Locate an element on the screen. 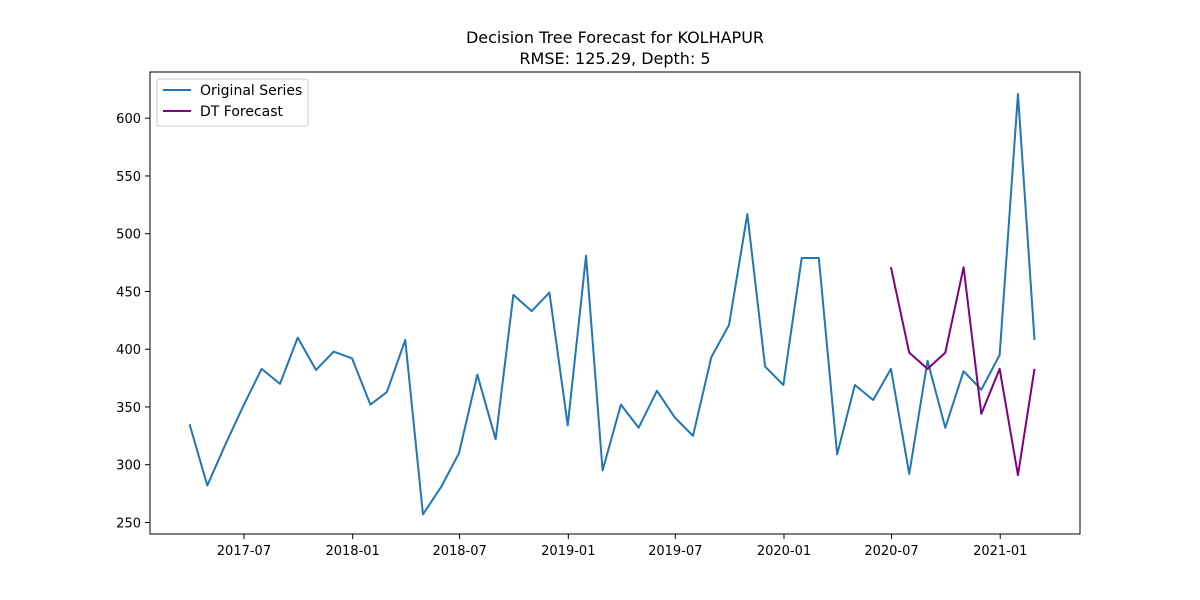 The width and height of the screenshot is (1200, 600). y-tick-label: 600 is located at coordinates (128, 119).